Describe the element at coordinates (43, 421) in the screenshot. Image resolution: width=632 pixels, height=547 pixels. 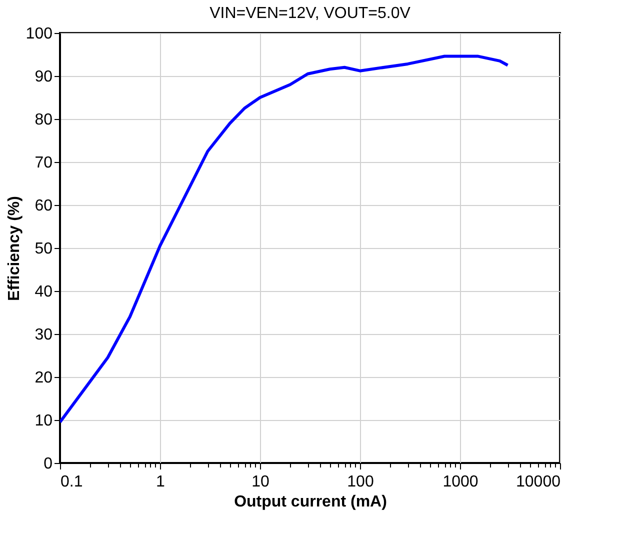
I see `y-tick-label: 10` at that location.